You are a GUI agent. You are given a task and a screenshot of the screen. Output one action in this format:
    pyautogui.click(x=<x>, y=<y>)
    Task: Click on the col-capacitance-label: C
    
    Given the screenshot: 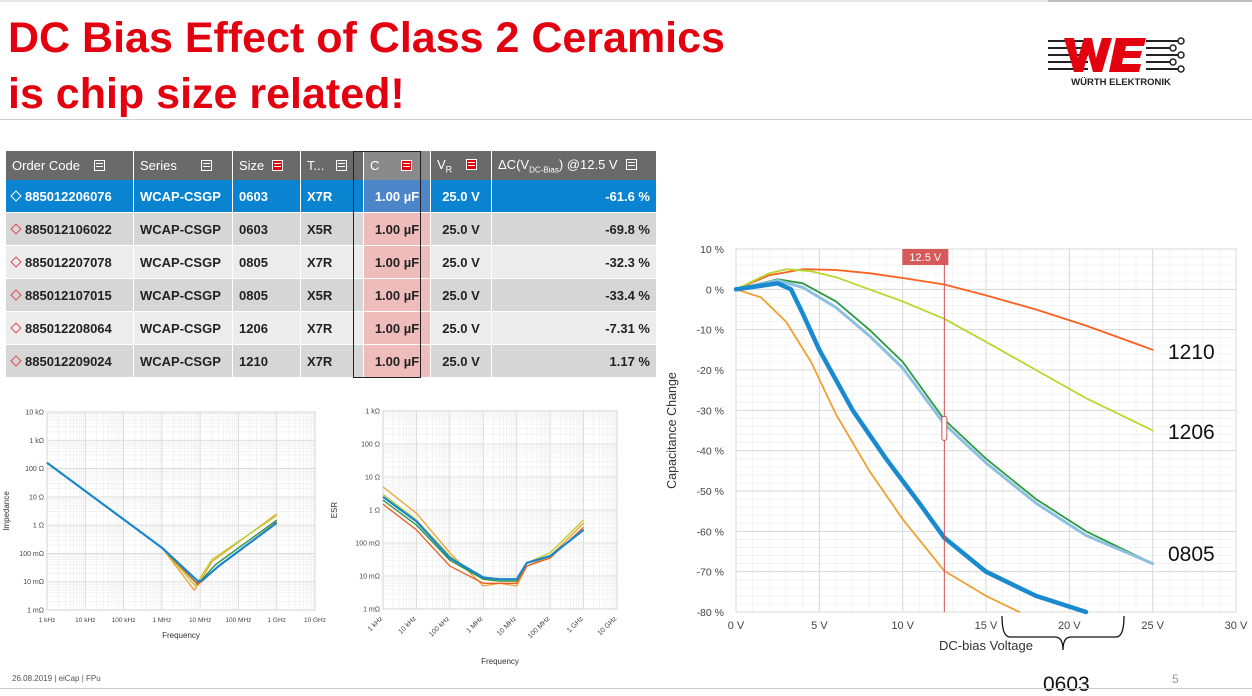 What is the action you would take?
    pyautogui.click(x=375, y=165)
    